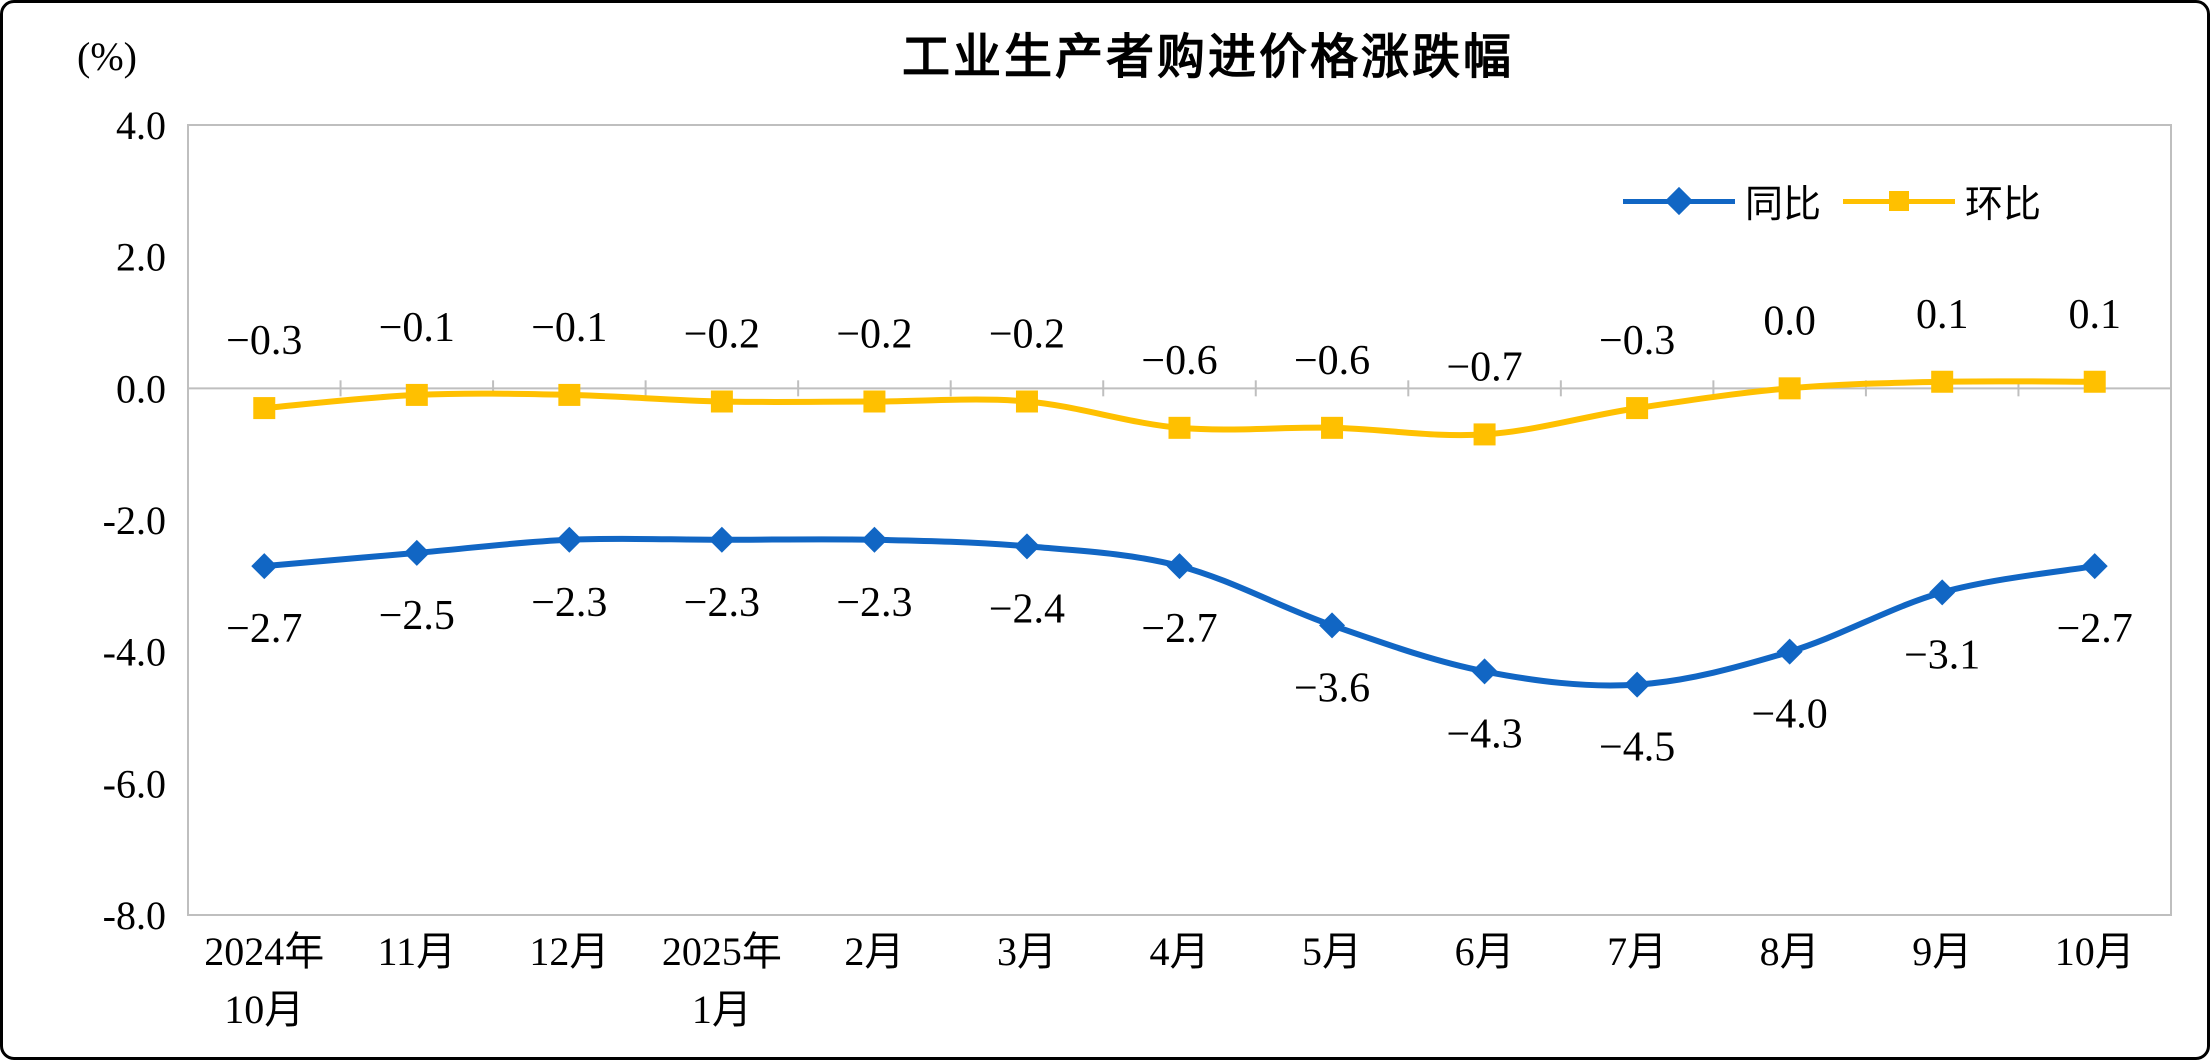 The width and height of the screenshot is (2210, 1060). What do you see at coordinates (1332, 688) in the screenshot?
I see `yoy-data-label: −3.6` at bounding box center [1332, 688].